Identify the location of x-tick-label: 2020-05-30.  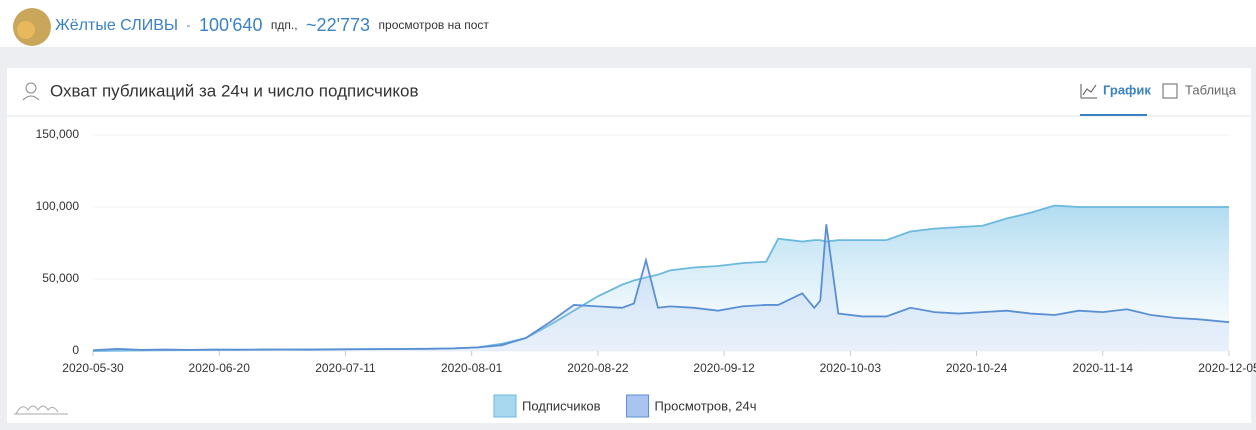
(93, 368).